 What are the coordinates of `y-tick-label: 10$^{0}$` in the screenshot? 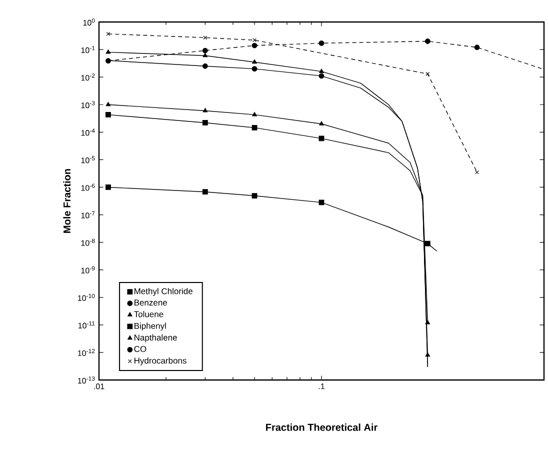 It's located at (89, 22).